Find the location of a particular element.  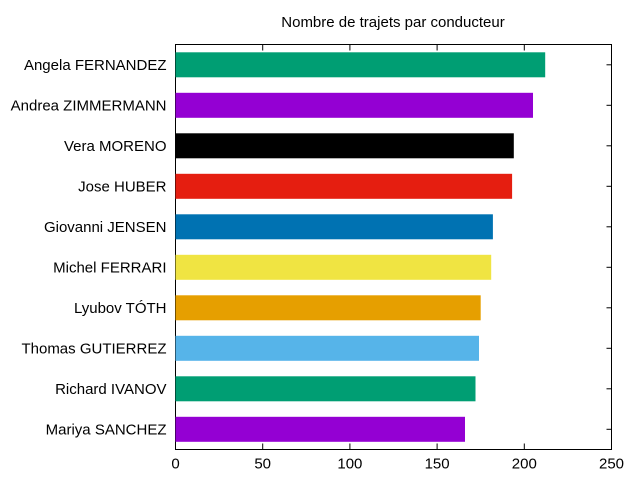

category-label: Lyubov TÓTH is located at coordinates (120, 308).